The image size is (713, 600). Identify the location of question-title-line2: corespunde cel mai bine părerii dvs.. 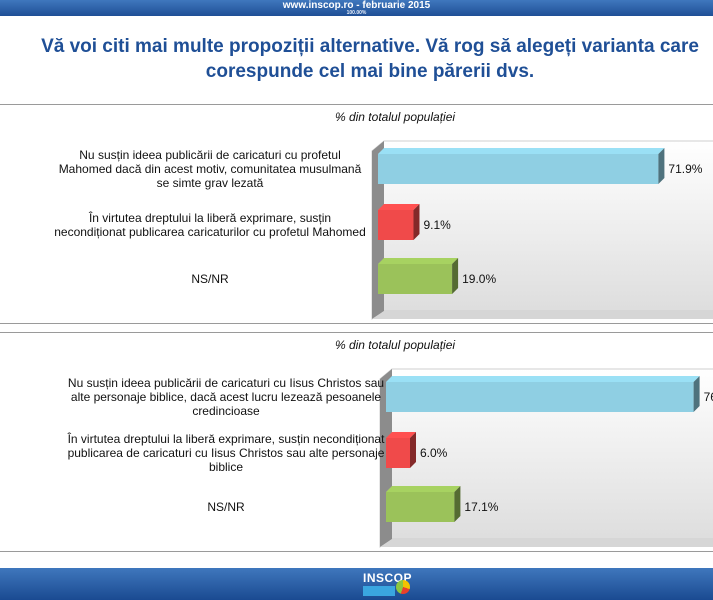
(370, 71).